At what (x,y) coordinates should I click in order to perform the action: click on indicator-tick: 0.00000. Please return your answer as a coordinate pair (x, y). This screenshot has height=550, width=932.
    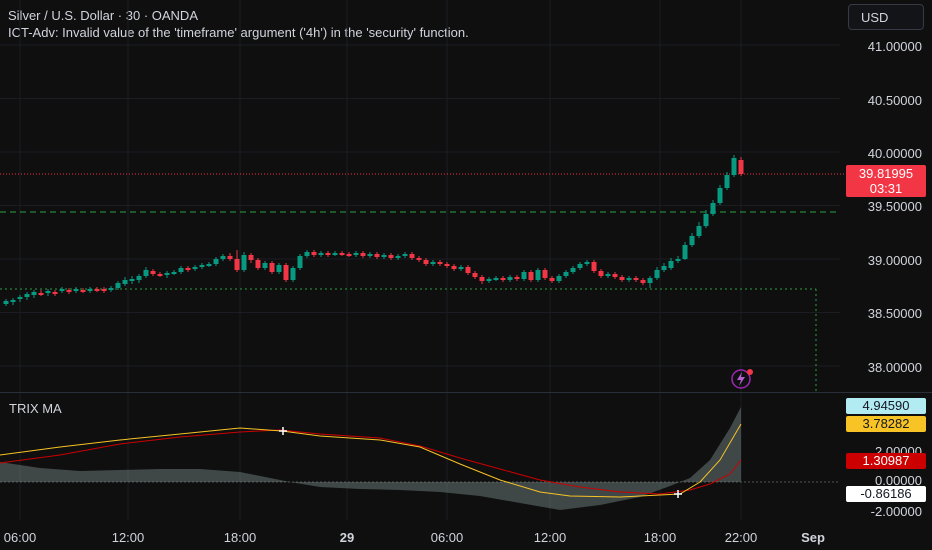
    Looking at the image, I should click on (898, 480).